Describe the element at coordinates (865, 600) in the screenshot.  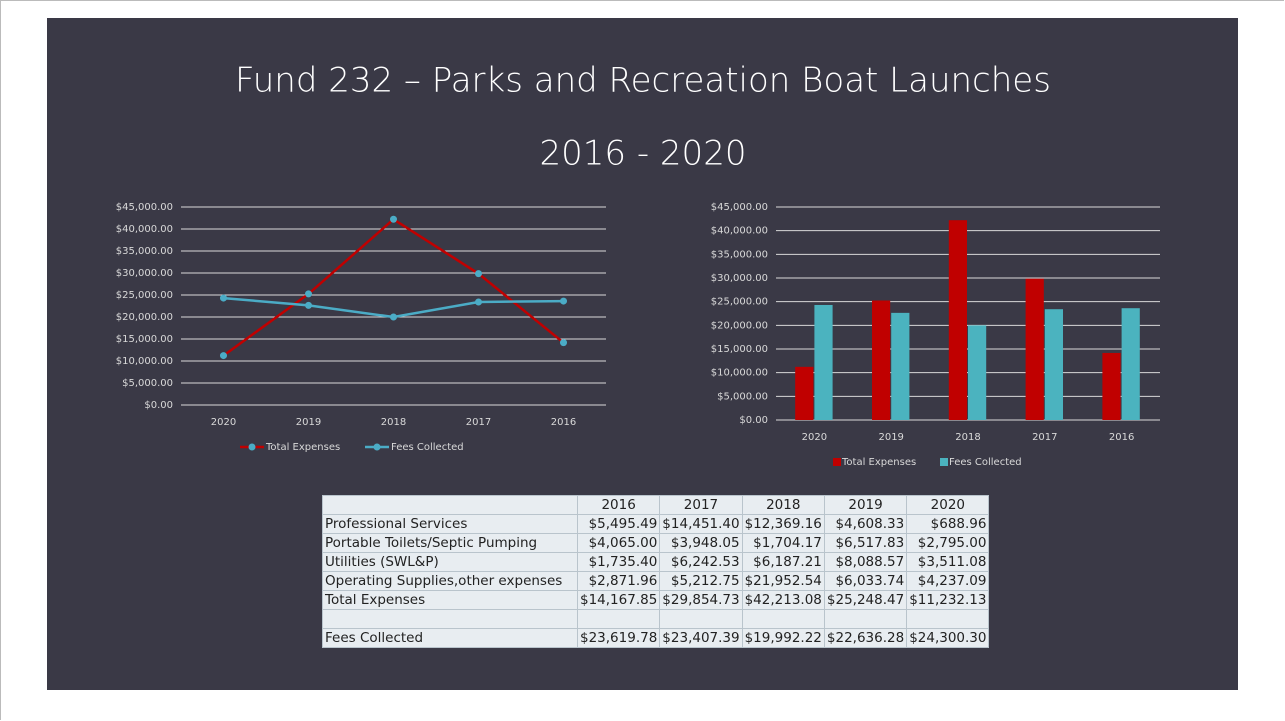
I see `table-cell: $25,248.47` at that location.